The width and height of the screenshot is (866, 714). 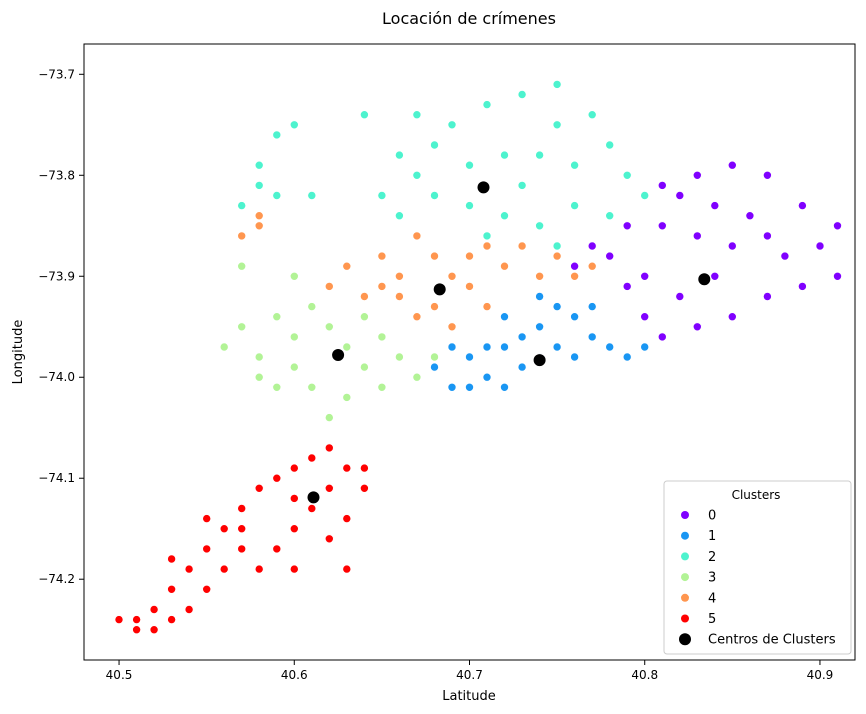 What do you see at coordinates (644, 675) in the screenshot?
I see `x-tick-label: 40.8` at bounding box center [644, 675].